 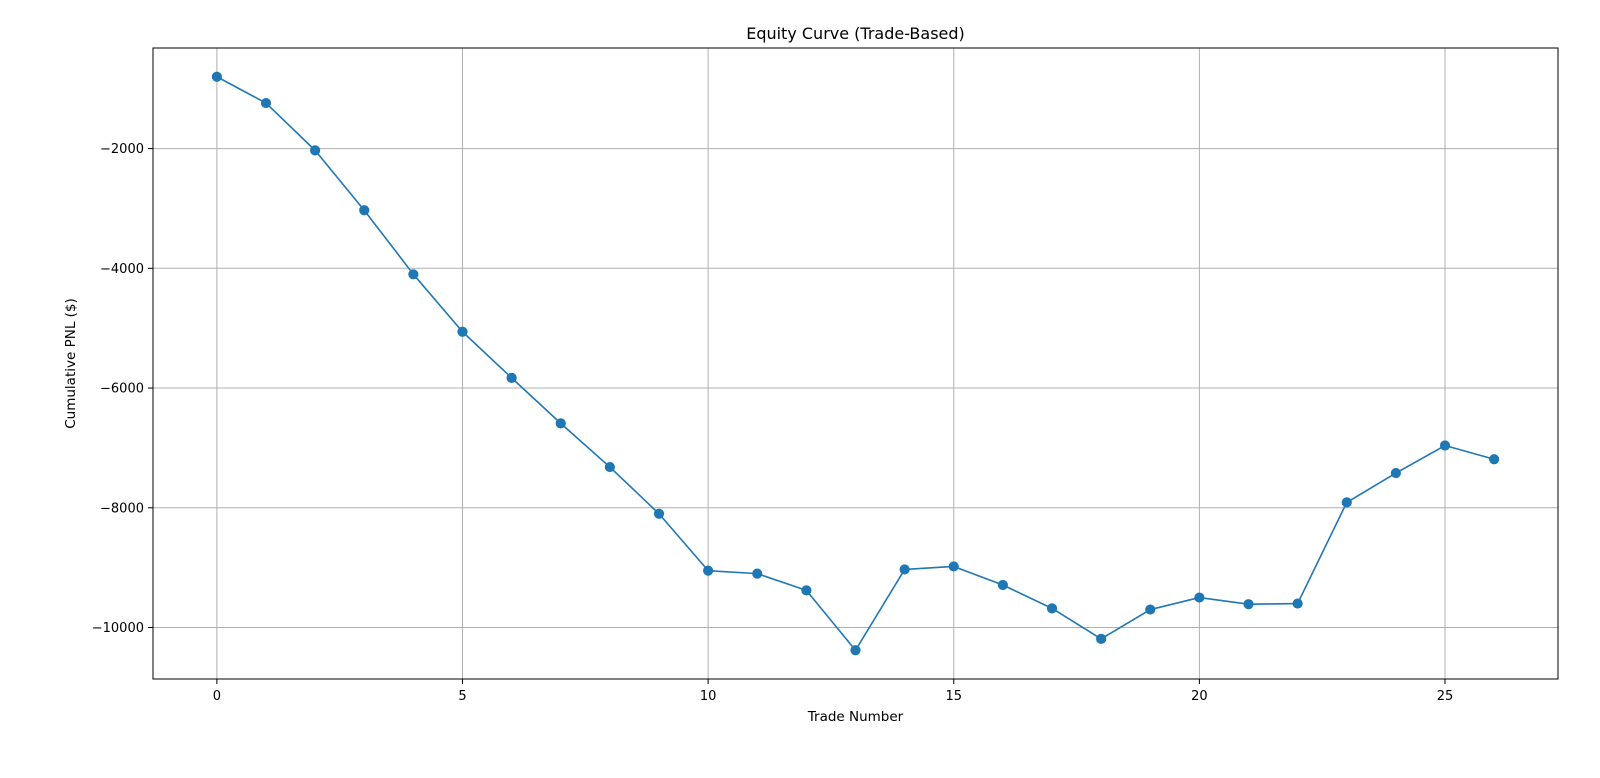 I want to click on chart-title: Equity Curve (Trade-Based), so click(x=855, y=33).